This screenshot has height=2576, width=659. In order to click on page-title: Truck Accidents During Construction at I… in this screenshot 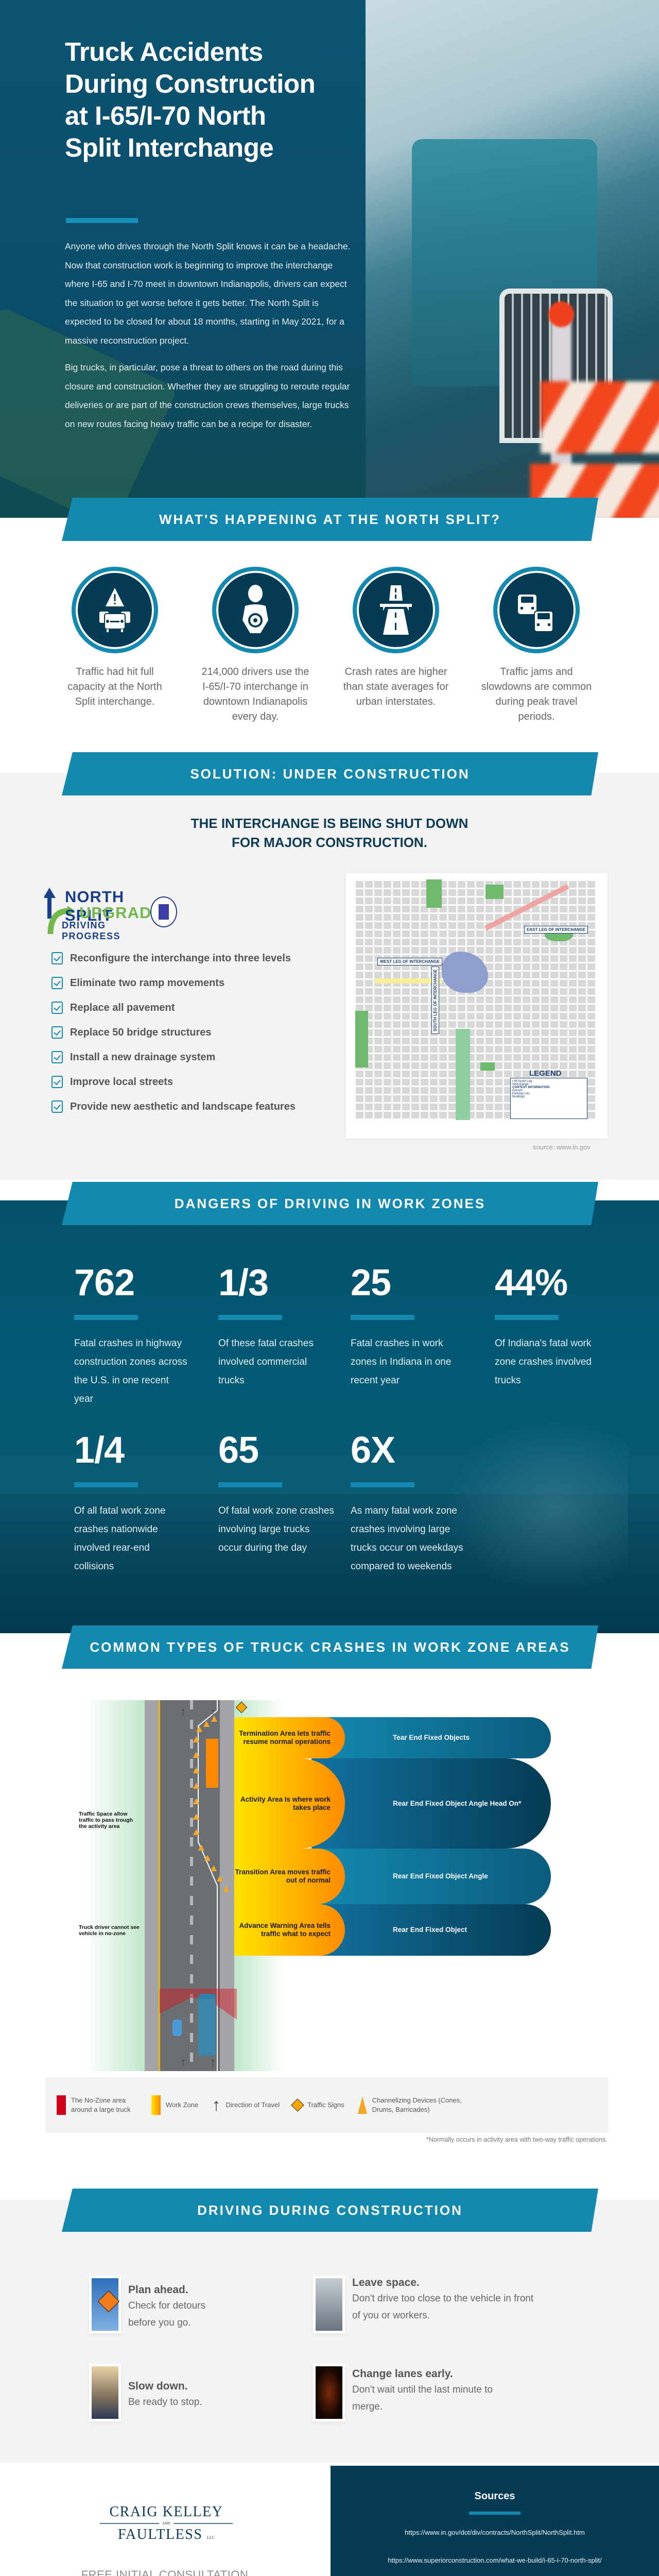, I will do `click(191, 99)`.